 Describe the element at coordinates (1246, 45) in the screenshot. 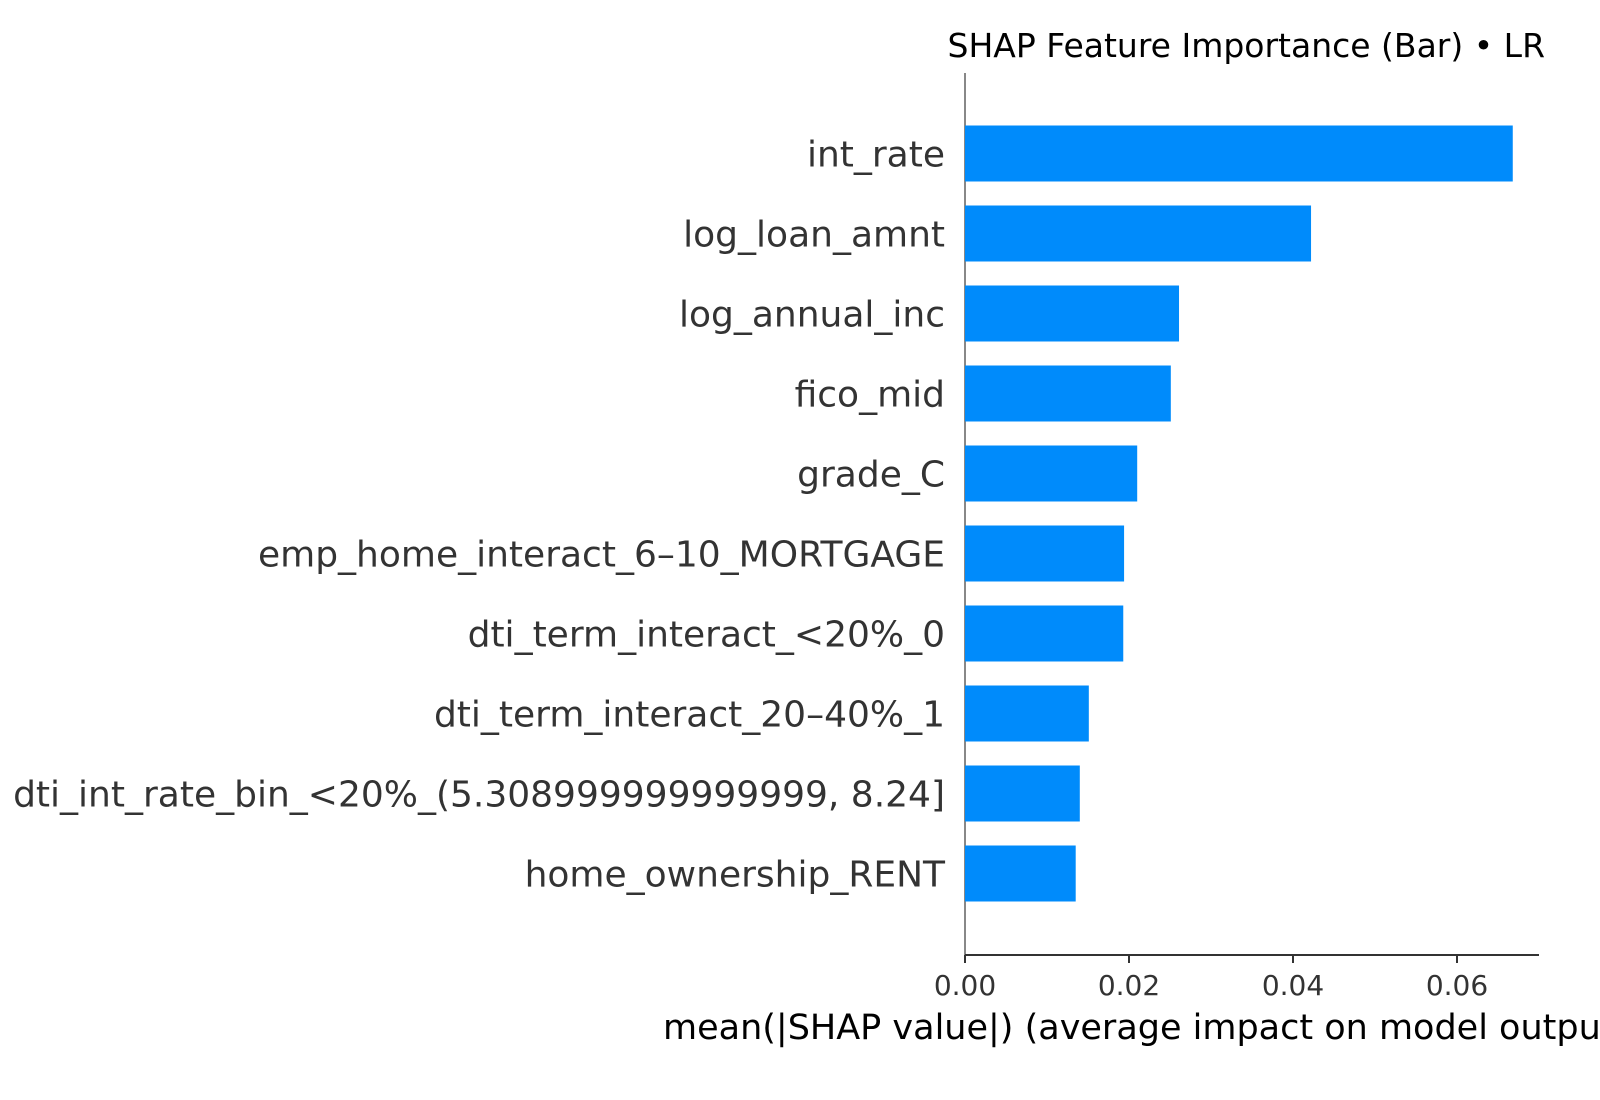

I see `chart-title: SHAP Feature Importance (Bar) • LR` at that location.